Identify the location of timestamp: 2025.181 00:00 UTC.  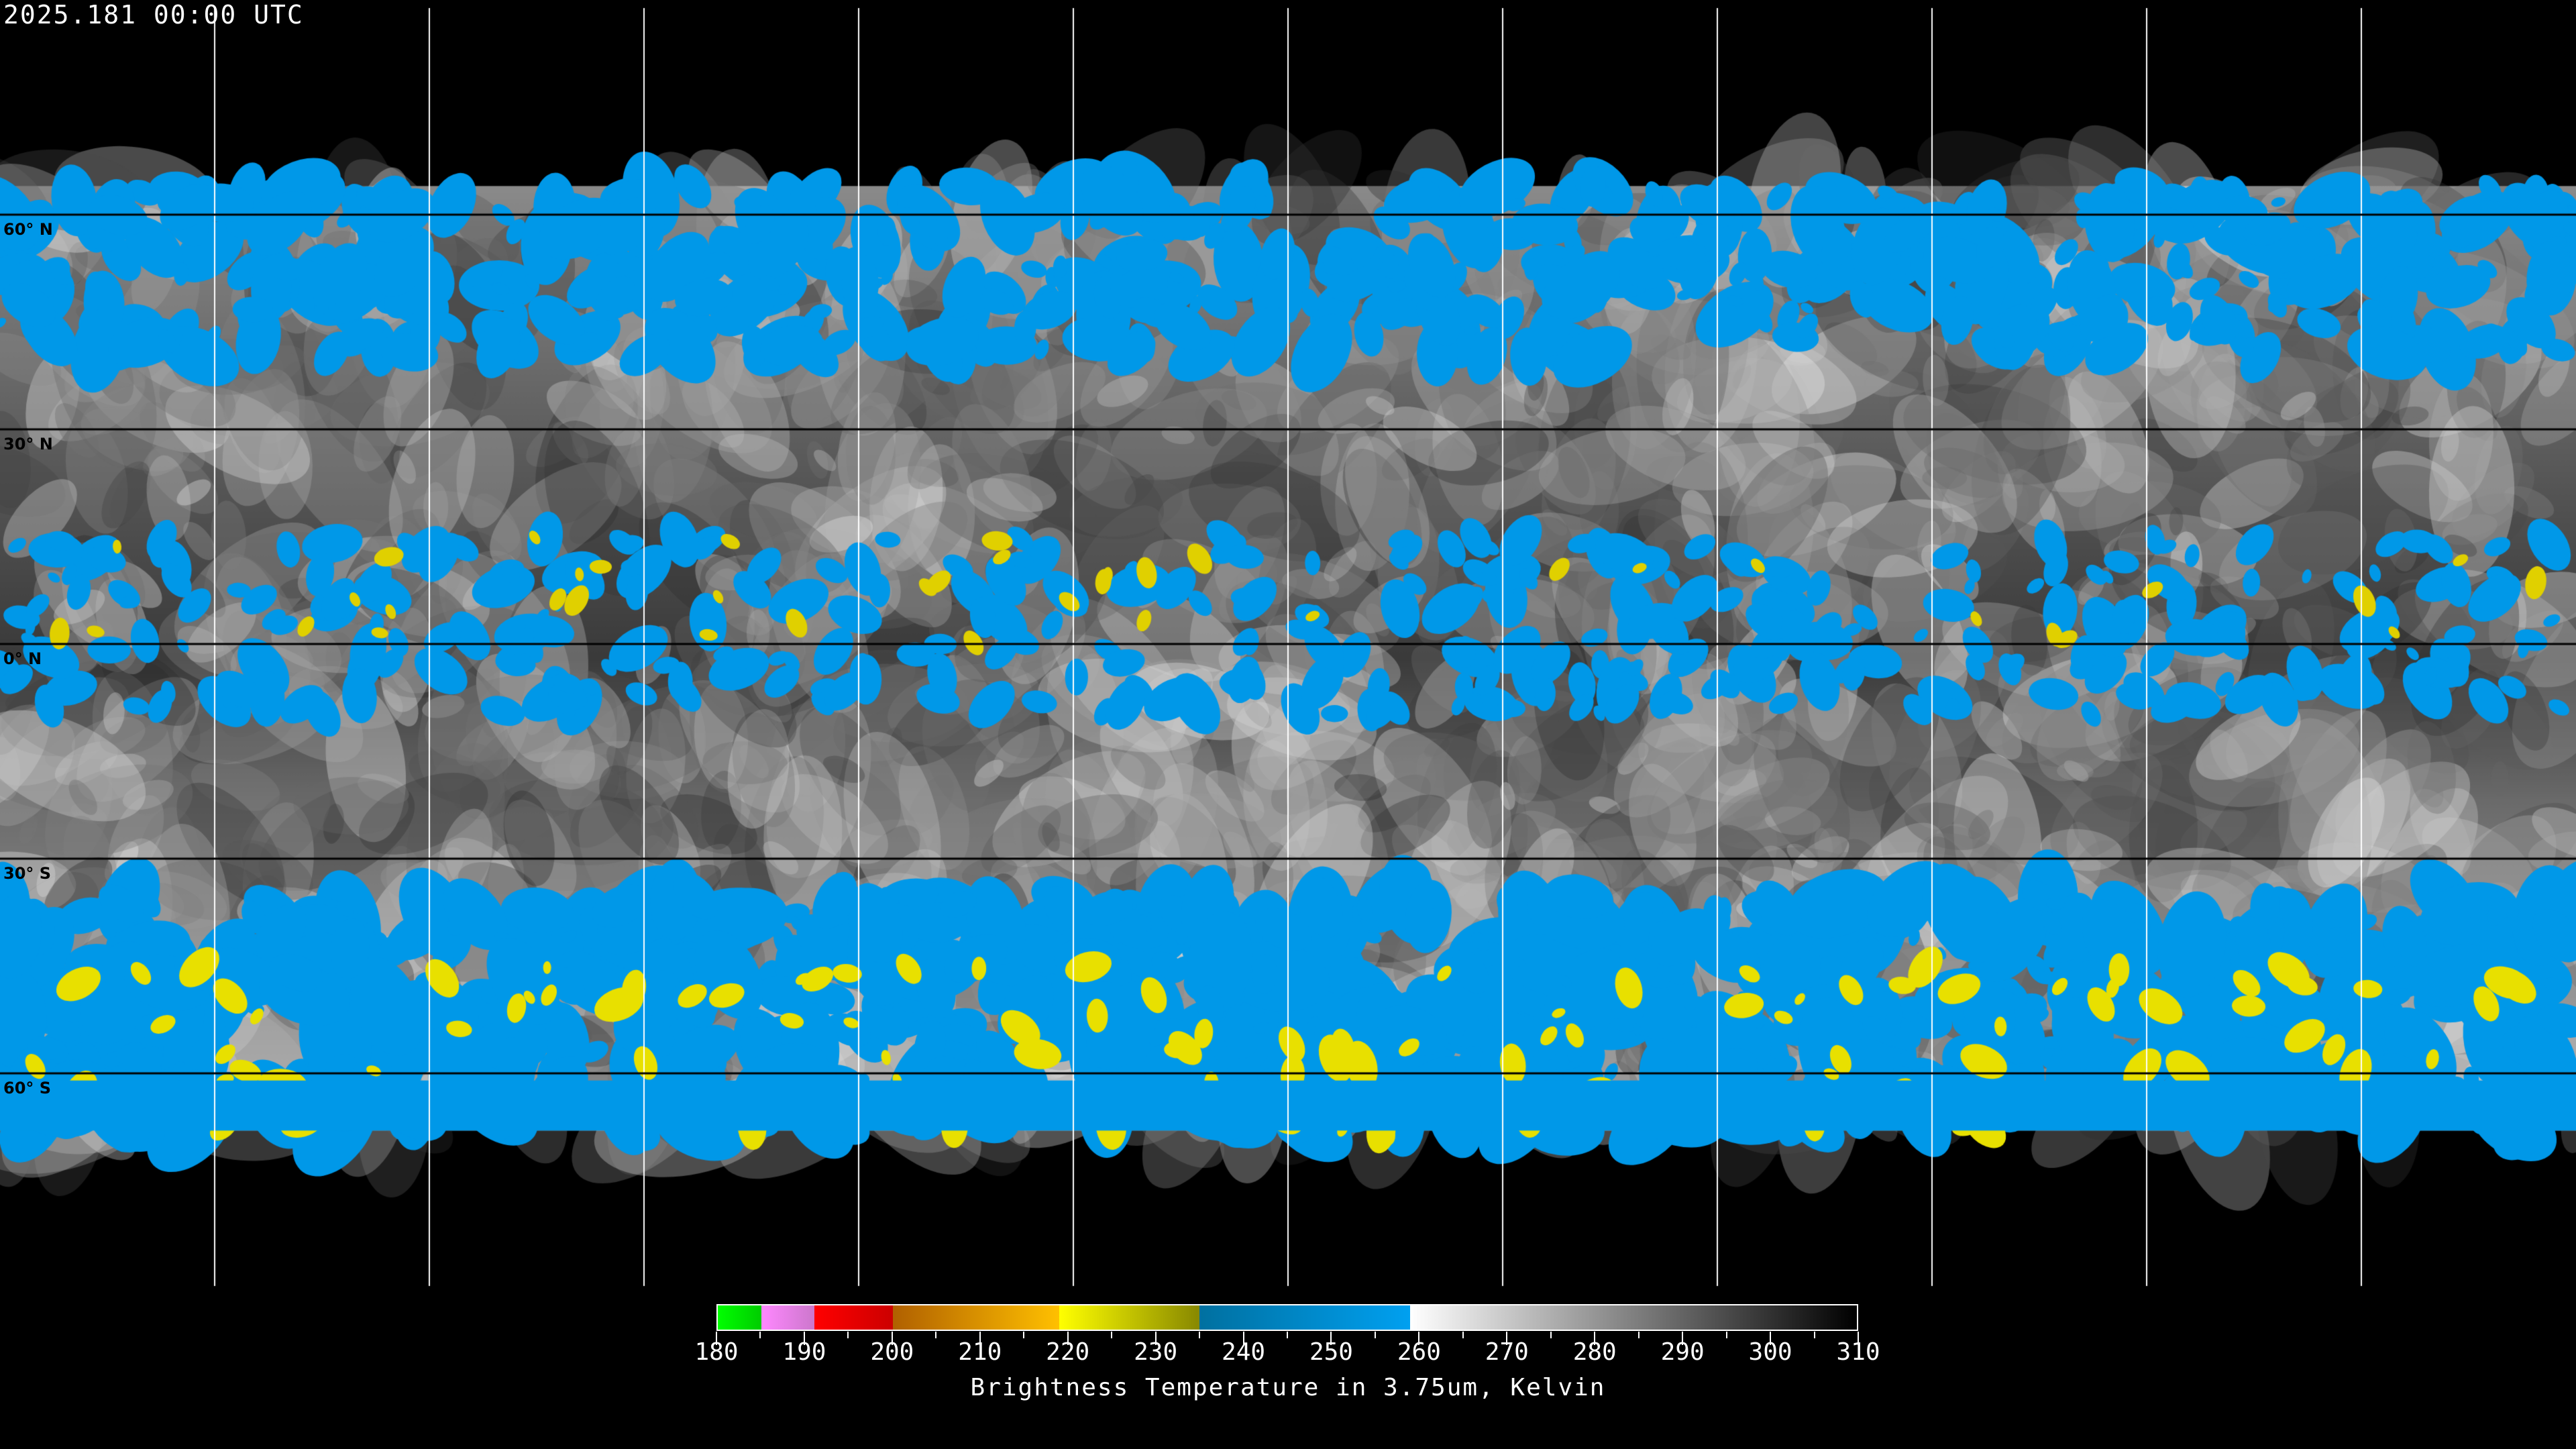
(153, 15).